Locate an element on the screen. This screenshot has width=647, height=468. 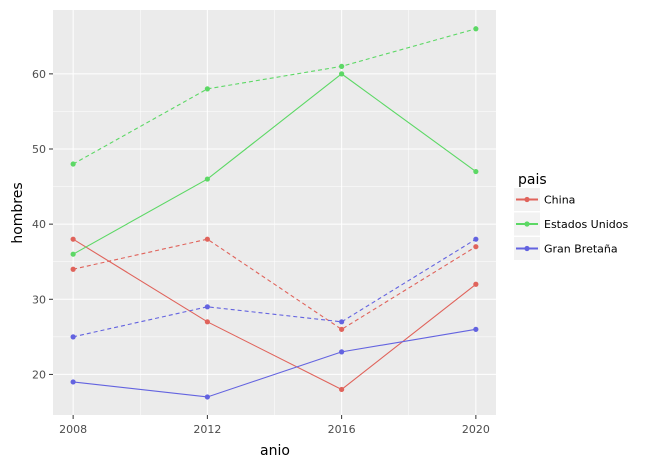
legend-label: Estados Unidos is located at coordinates (586, 224).